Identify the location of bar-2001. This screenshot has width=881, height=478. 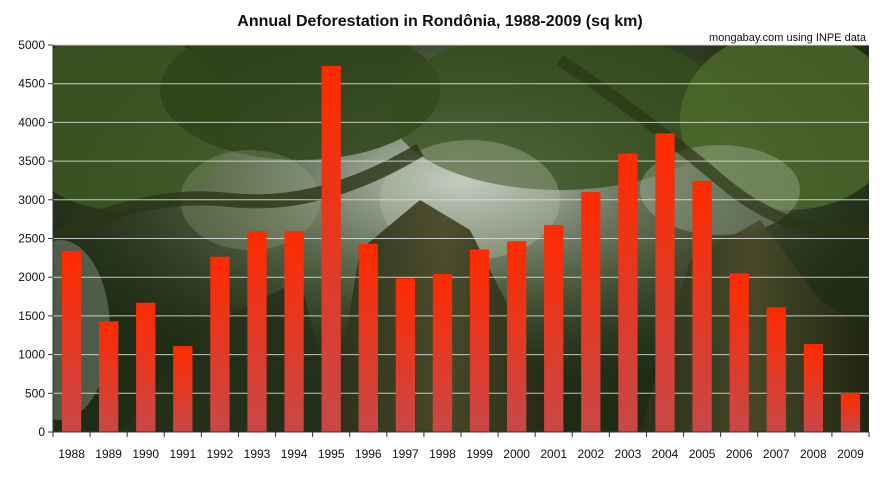
(554, 328).